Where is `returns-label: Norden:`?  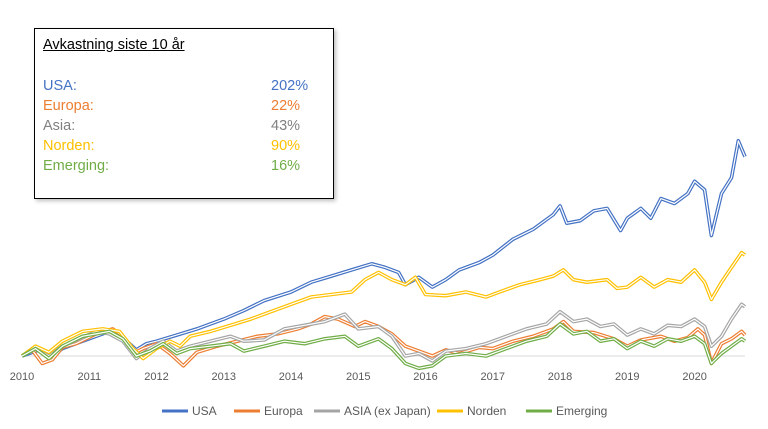
returns-label: Norden: is located at coordinates (69, 146).